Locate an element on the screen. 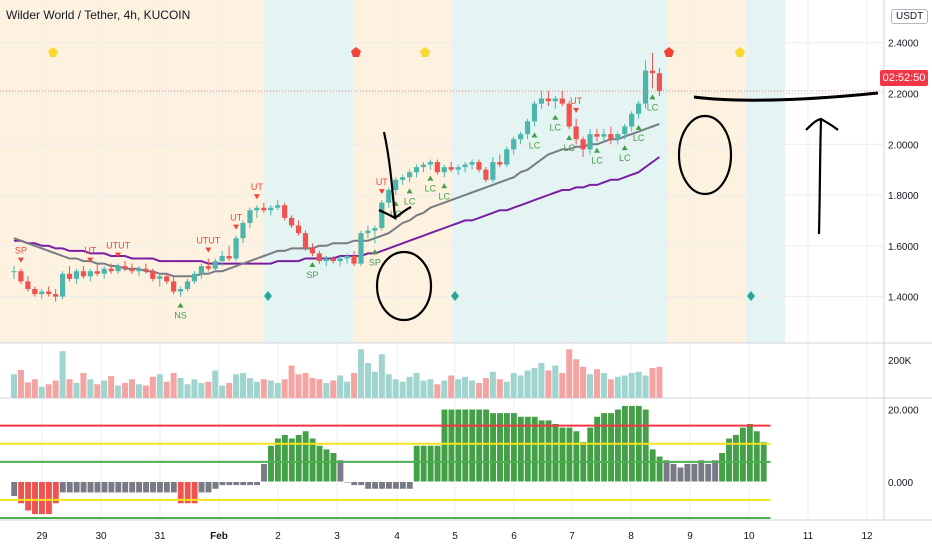 The height and width of the screenshot is (550, 932). signal-label: UTUT is located at coordinates (118, 246).